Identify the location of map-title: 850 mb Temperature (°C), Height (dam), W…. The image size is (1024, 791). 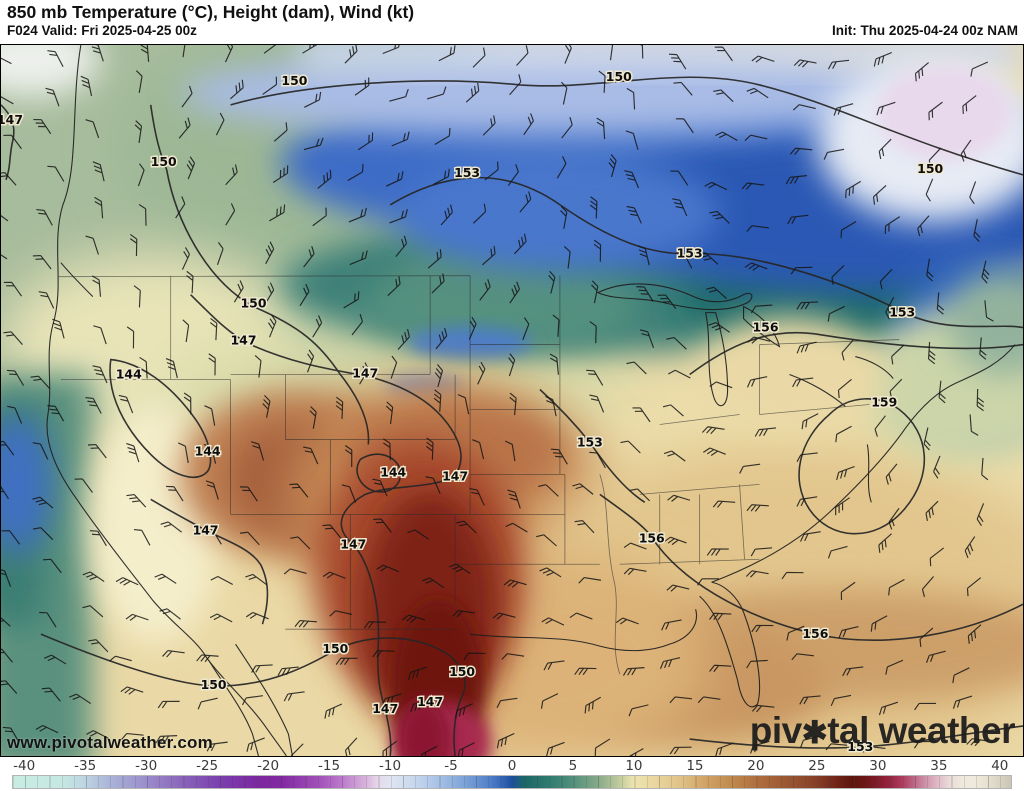
(211, 12).